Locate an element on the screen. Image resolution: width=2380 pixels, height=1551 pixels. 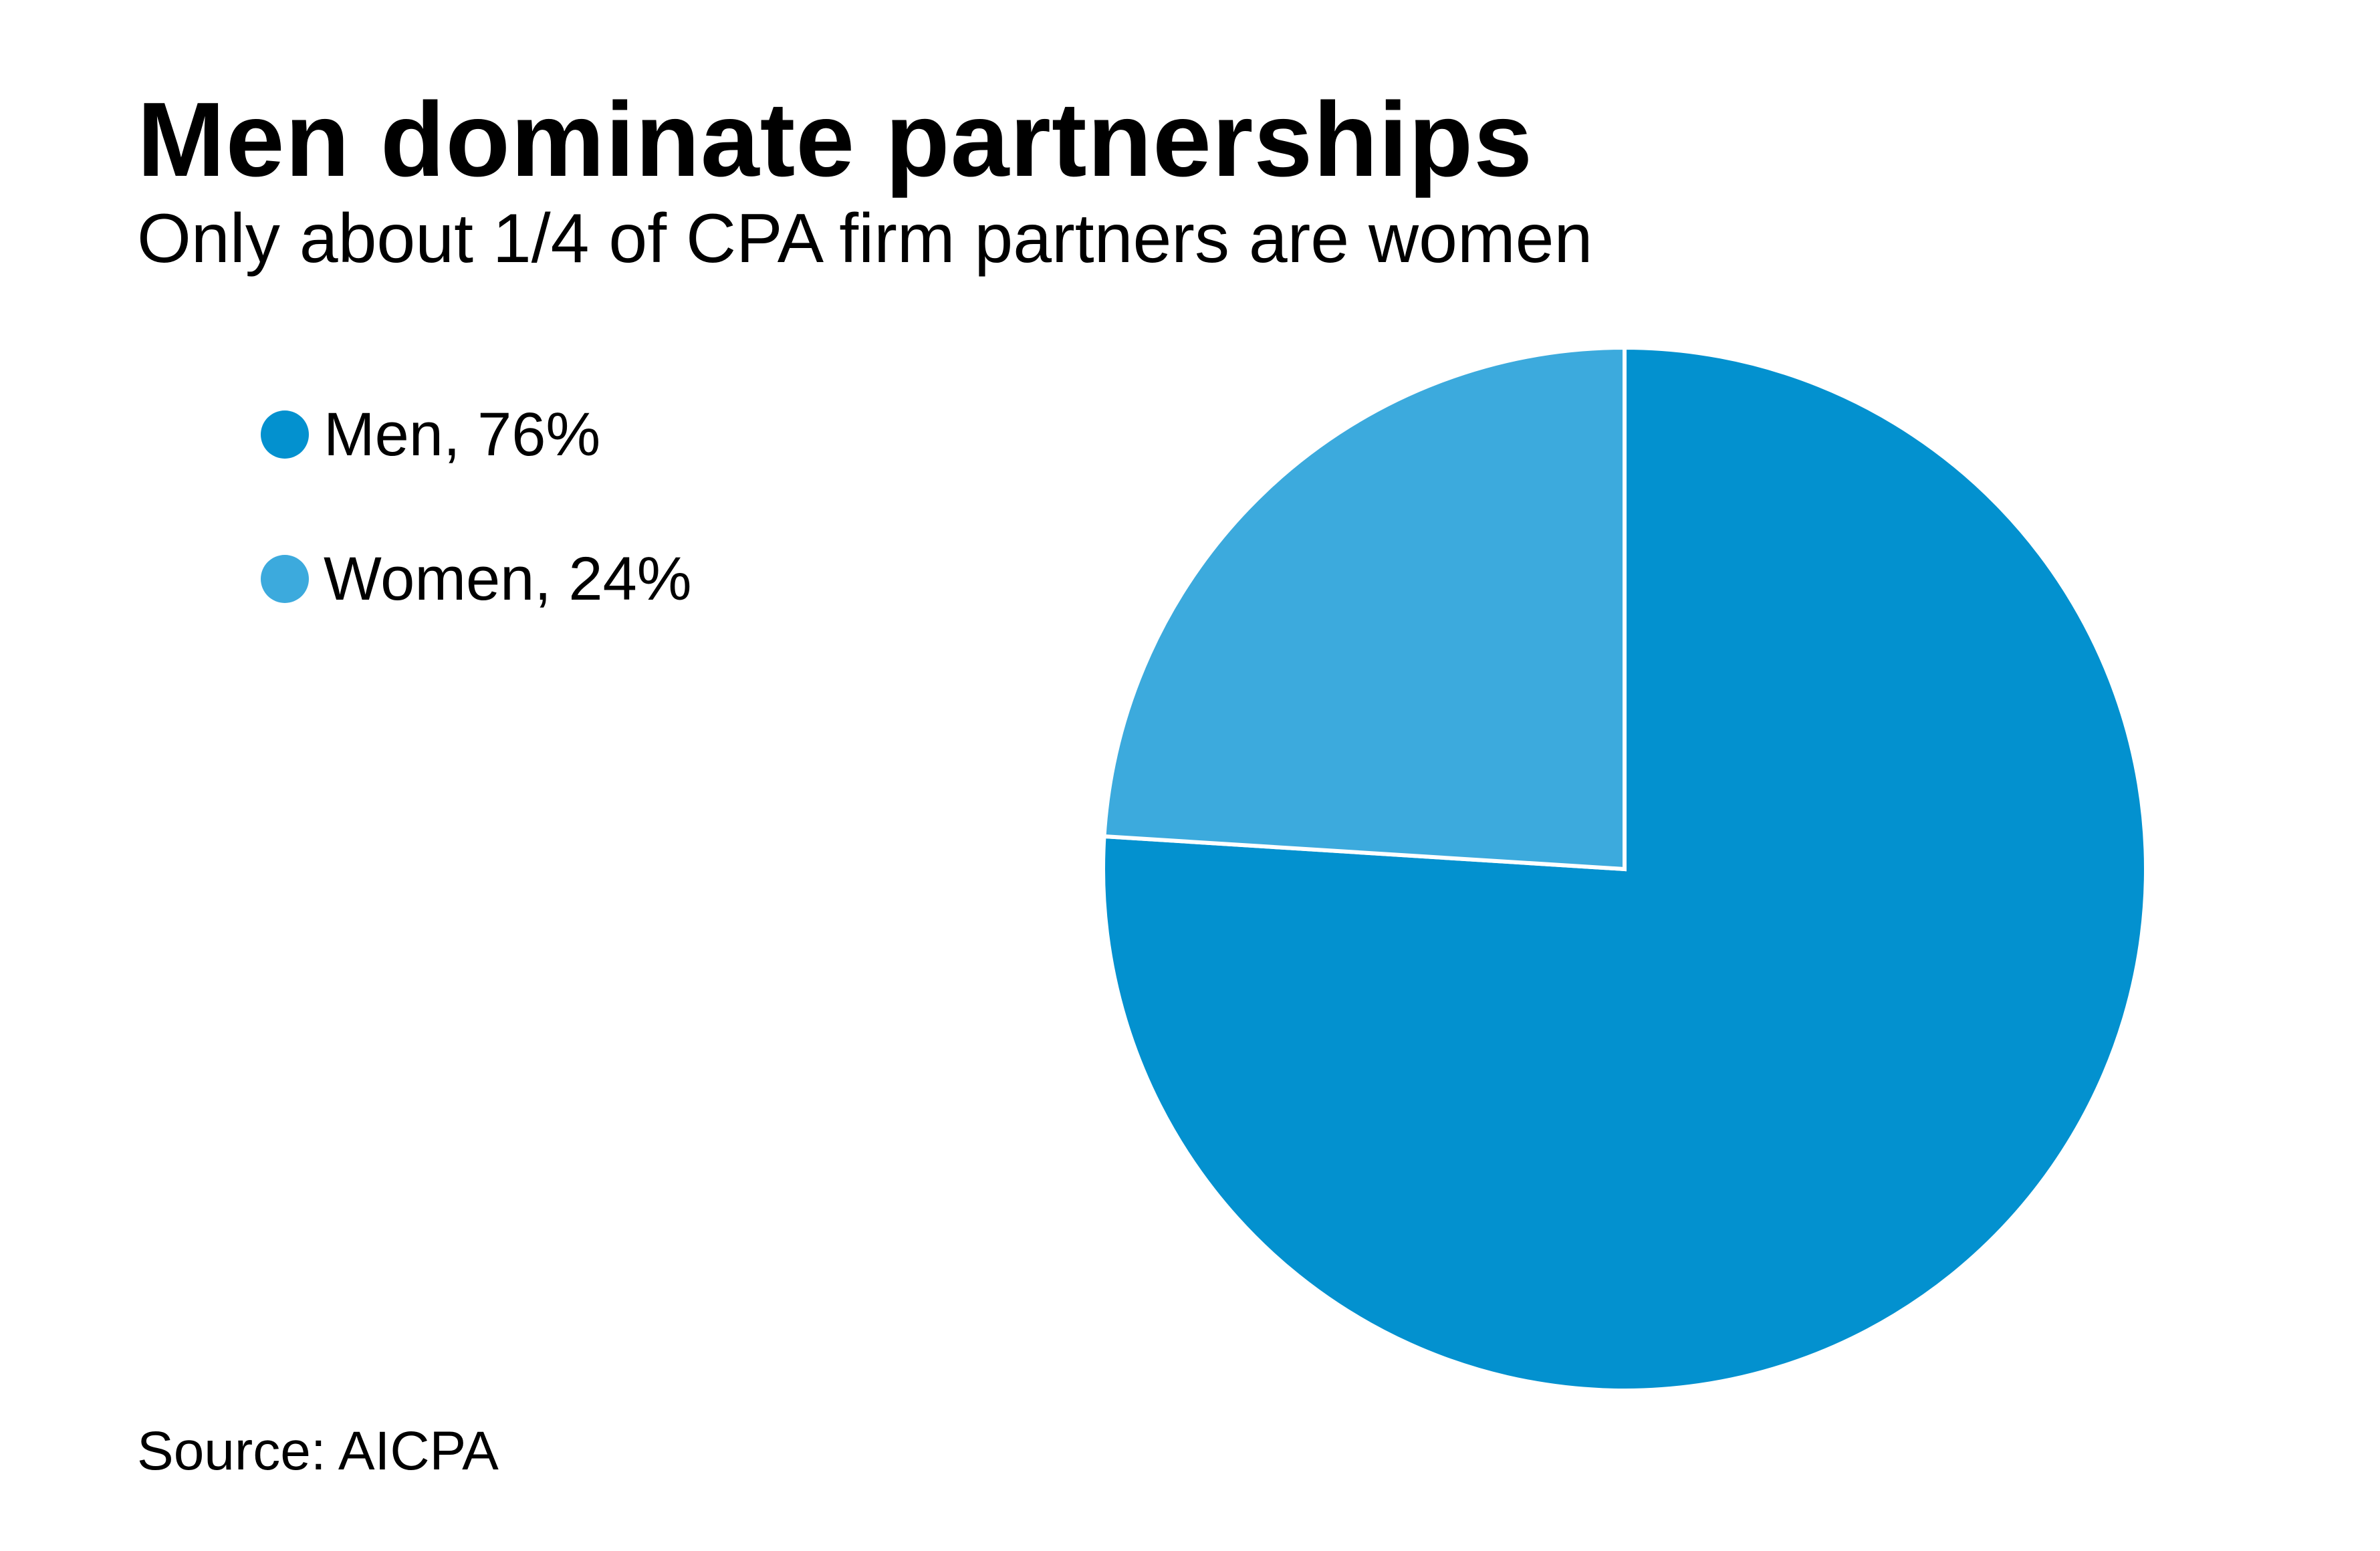
legend-swatch-women is located at coordinates (285, 579).